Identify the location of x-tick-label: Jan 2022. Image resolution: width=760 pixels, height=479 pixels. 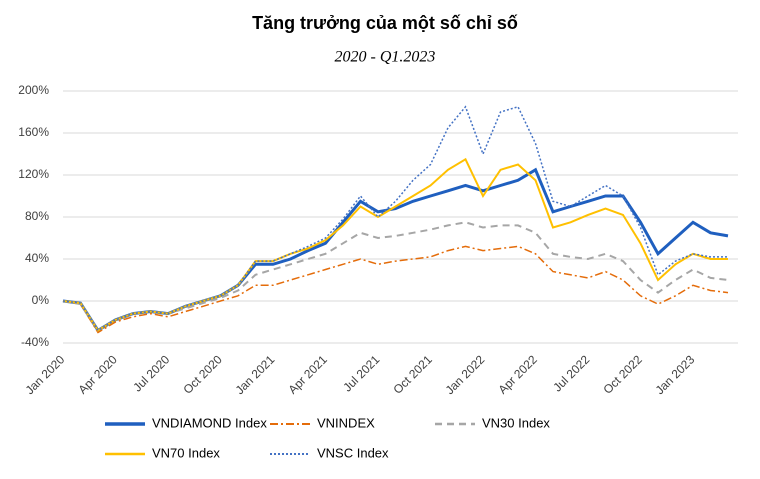
(465, 374).